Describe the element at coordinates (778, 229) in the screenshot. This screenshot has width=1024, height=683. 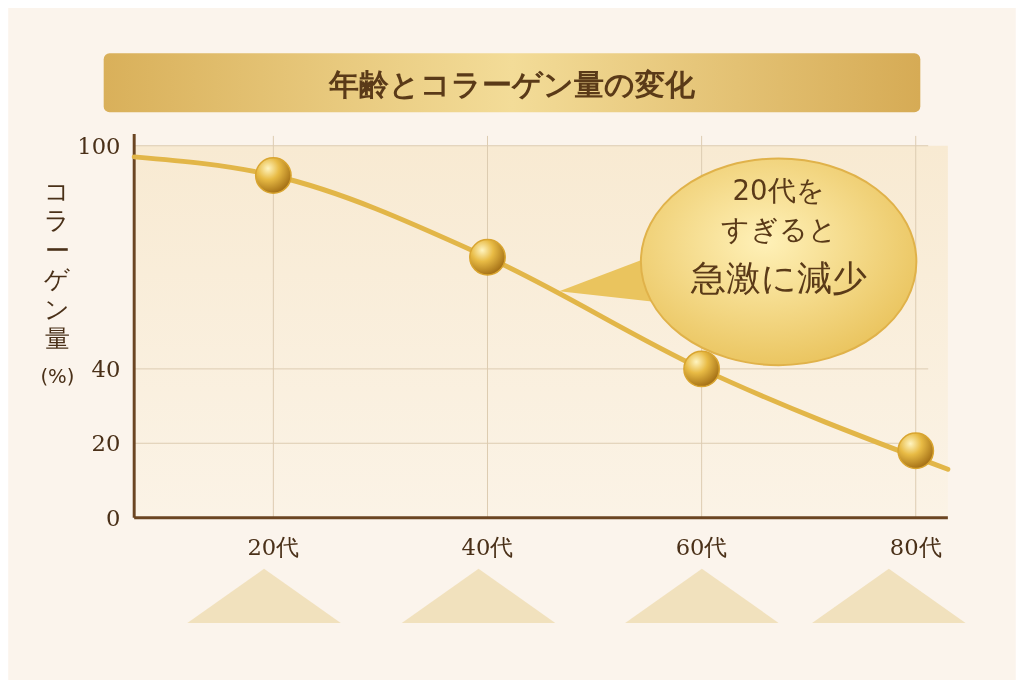
I see `annotation: すぎると` at that location.